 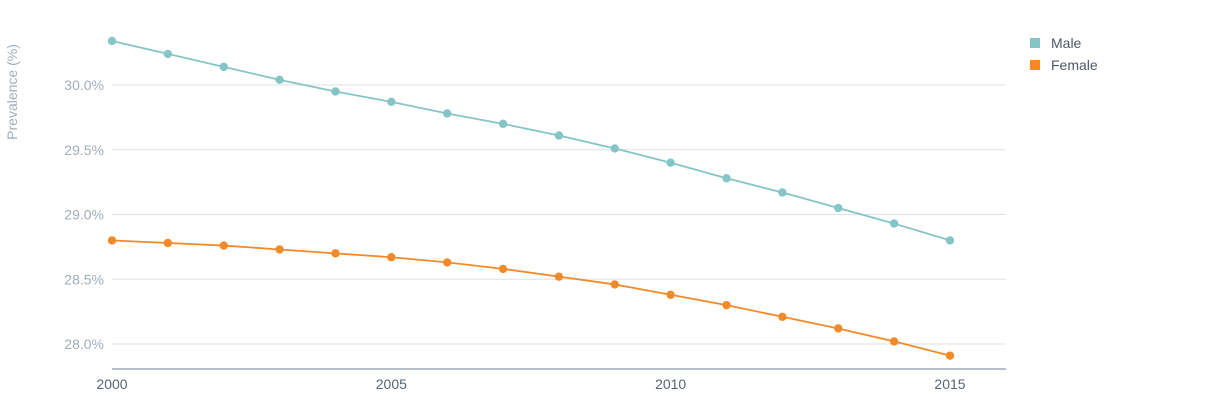 What do you see at coordinates (12, 92) in the screenshot?
I see `y-axis-label: Prevalence (%)` at bounding box center [12, 92].